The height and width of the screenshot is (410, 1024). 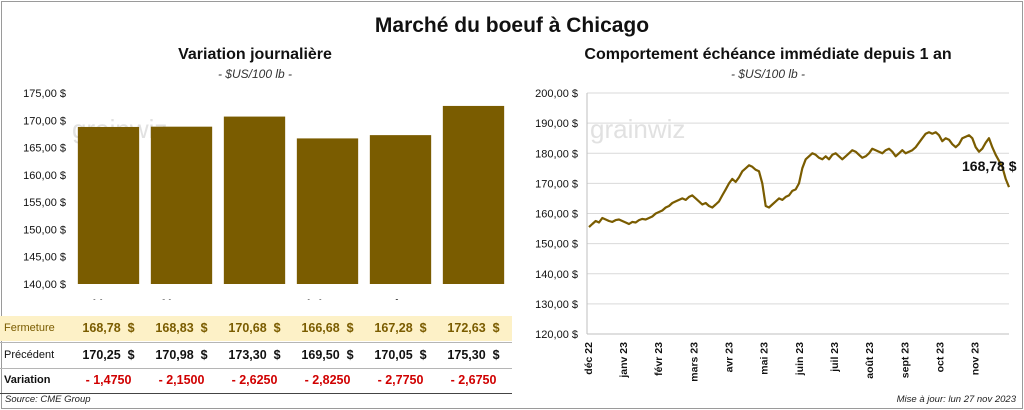 I want to click on table-cell: 173,30 $, so click(x=254, y=355).